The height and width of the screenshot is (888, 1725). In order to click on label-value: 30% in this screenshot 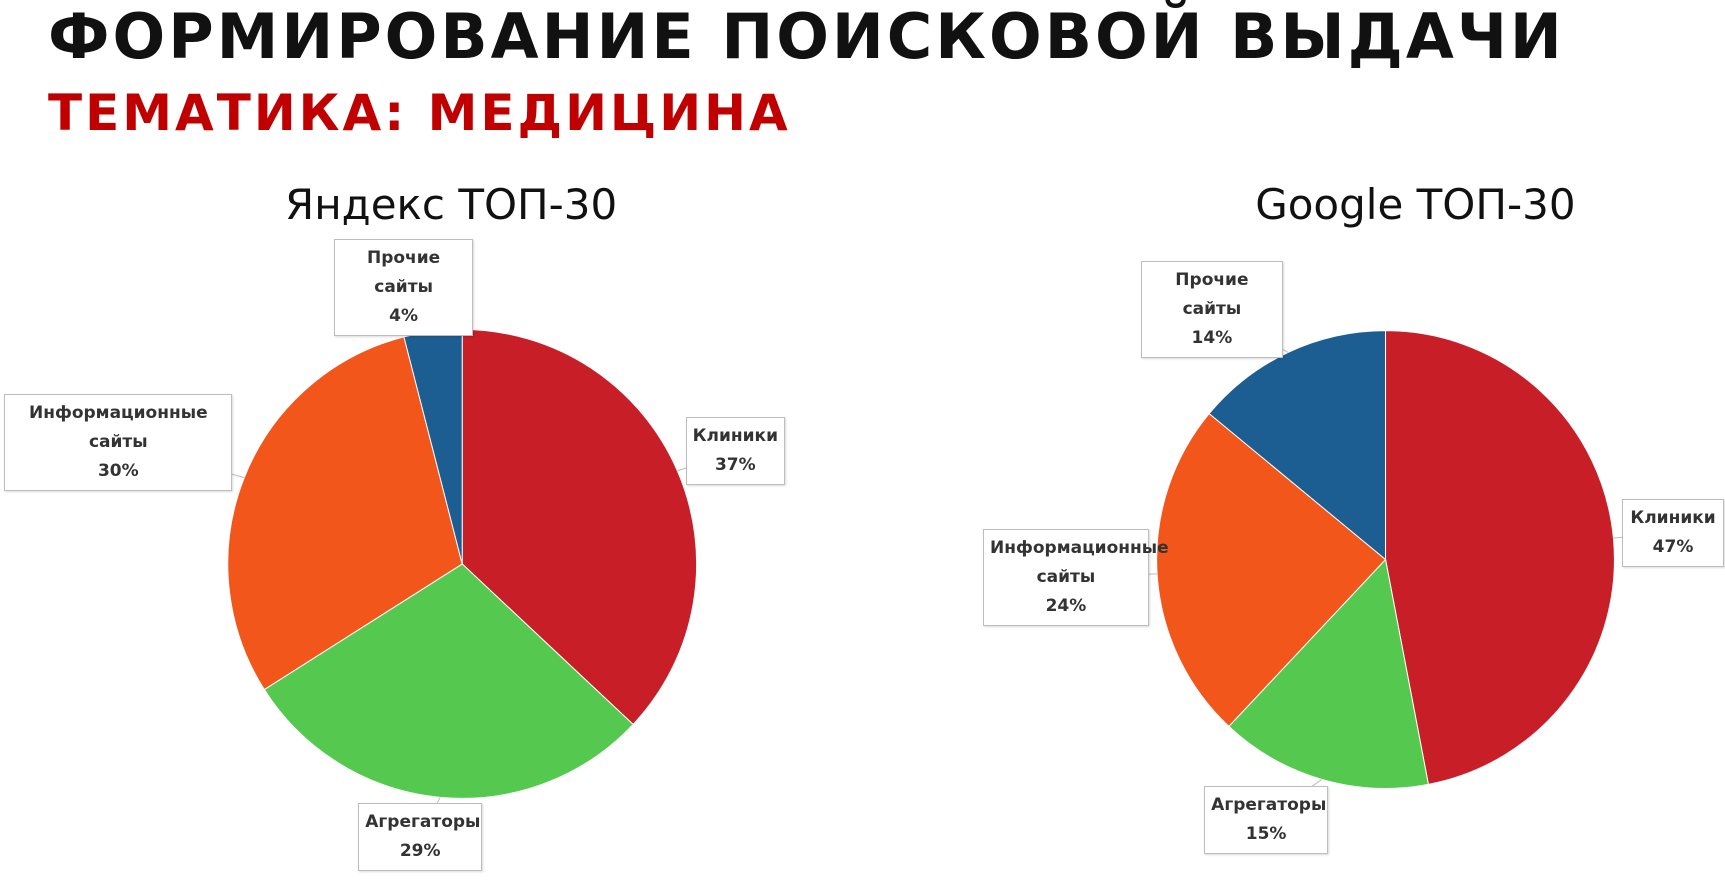, I will do `click(118, 470)`.